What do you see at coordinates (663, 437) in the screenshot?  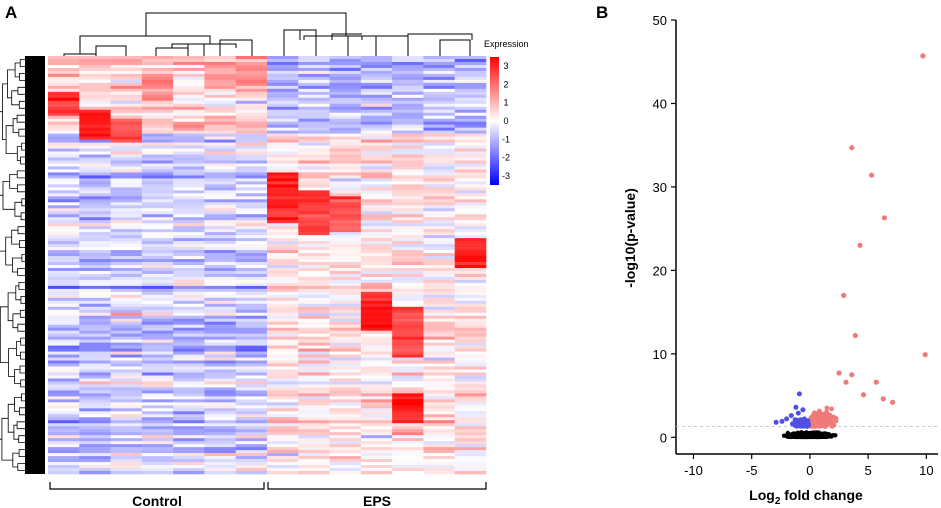 I see `y-tick-label: 0` at bounding box center [663, 437].